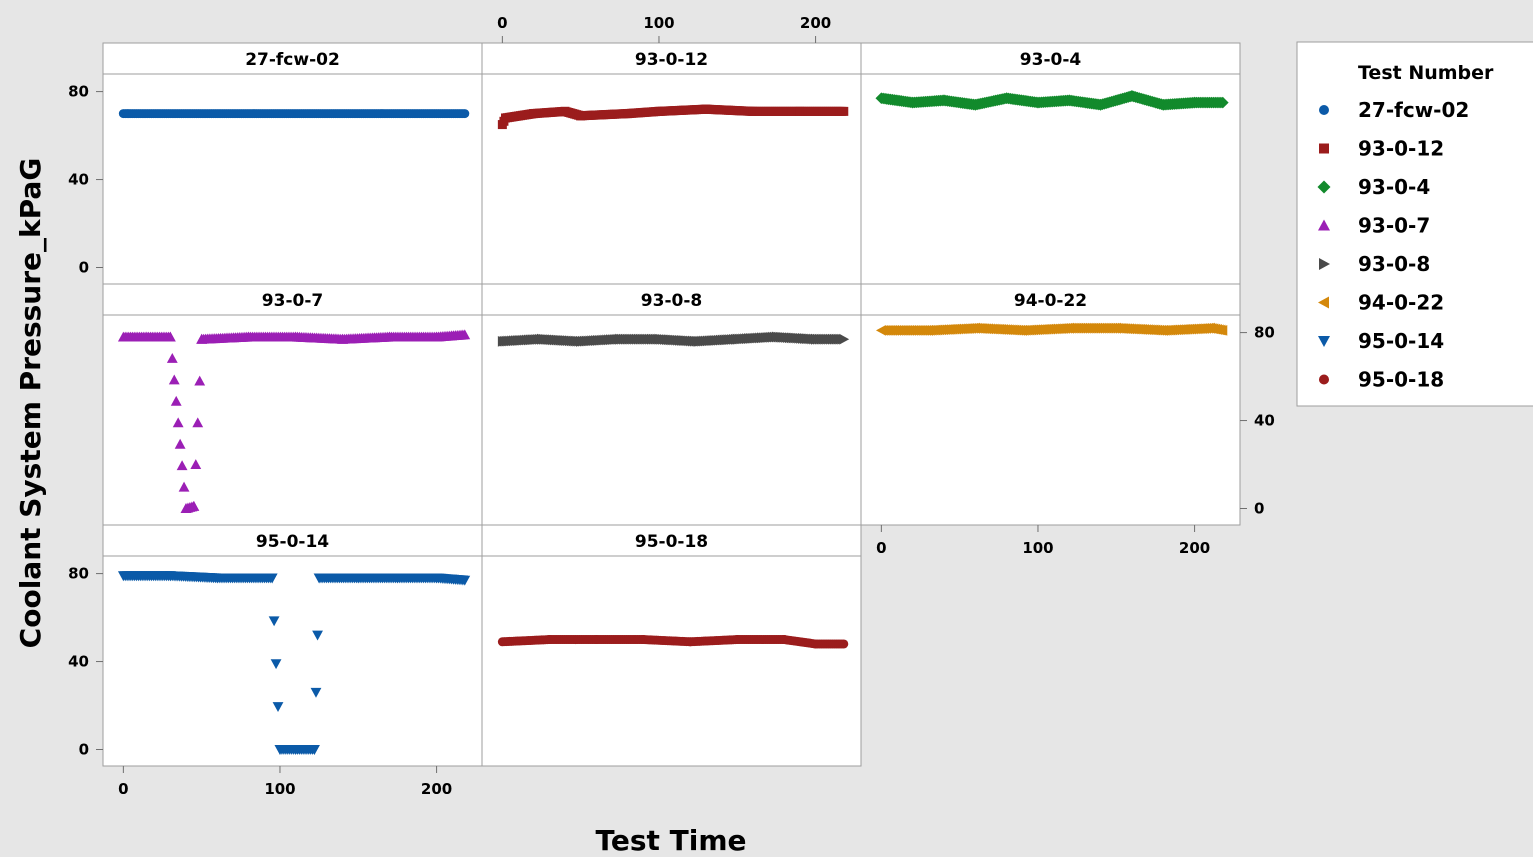 The width and height of the screenshot is (1533, 857). What do you see at coordinates (1051, 329) in the screenshot?
I see `series-94-0-22-markers` at bounding box center [1051, 329].